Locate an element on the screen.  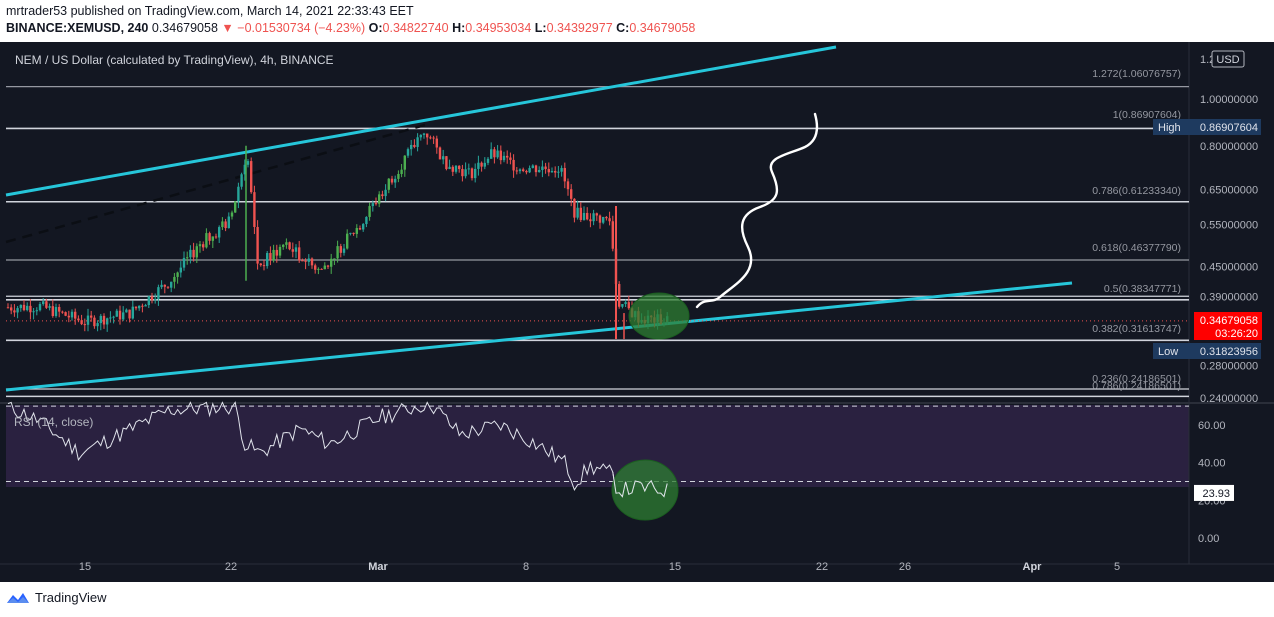
price-tick: 0.45000000 is located at coordinates (1229, 267).